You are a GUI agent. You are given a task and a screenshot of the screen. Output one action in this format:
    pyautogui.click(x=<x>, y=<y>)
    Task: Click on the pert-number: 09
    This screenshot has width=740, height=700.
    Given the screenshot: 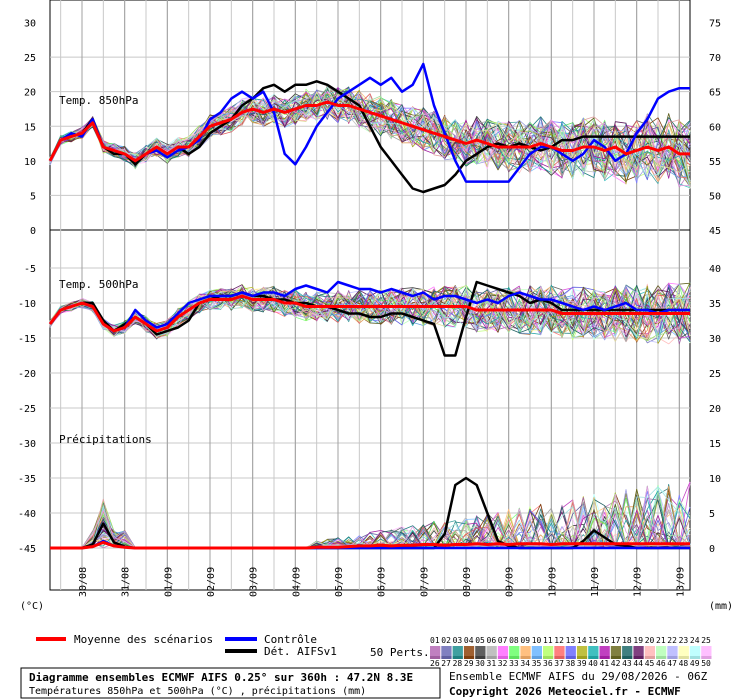 What is the action you would take?
    pyautogui.click(x=525, y=640)
    